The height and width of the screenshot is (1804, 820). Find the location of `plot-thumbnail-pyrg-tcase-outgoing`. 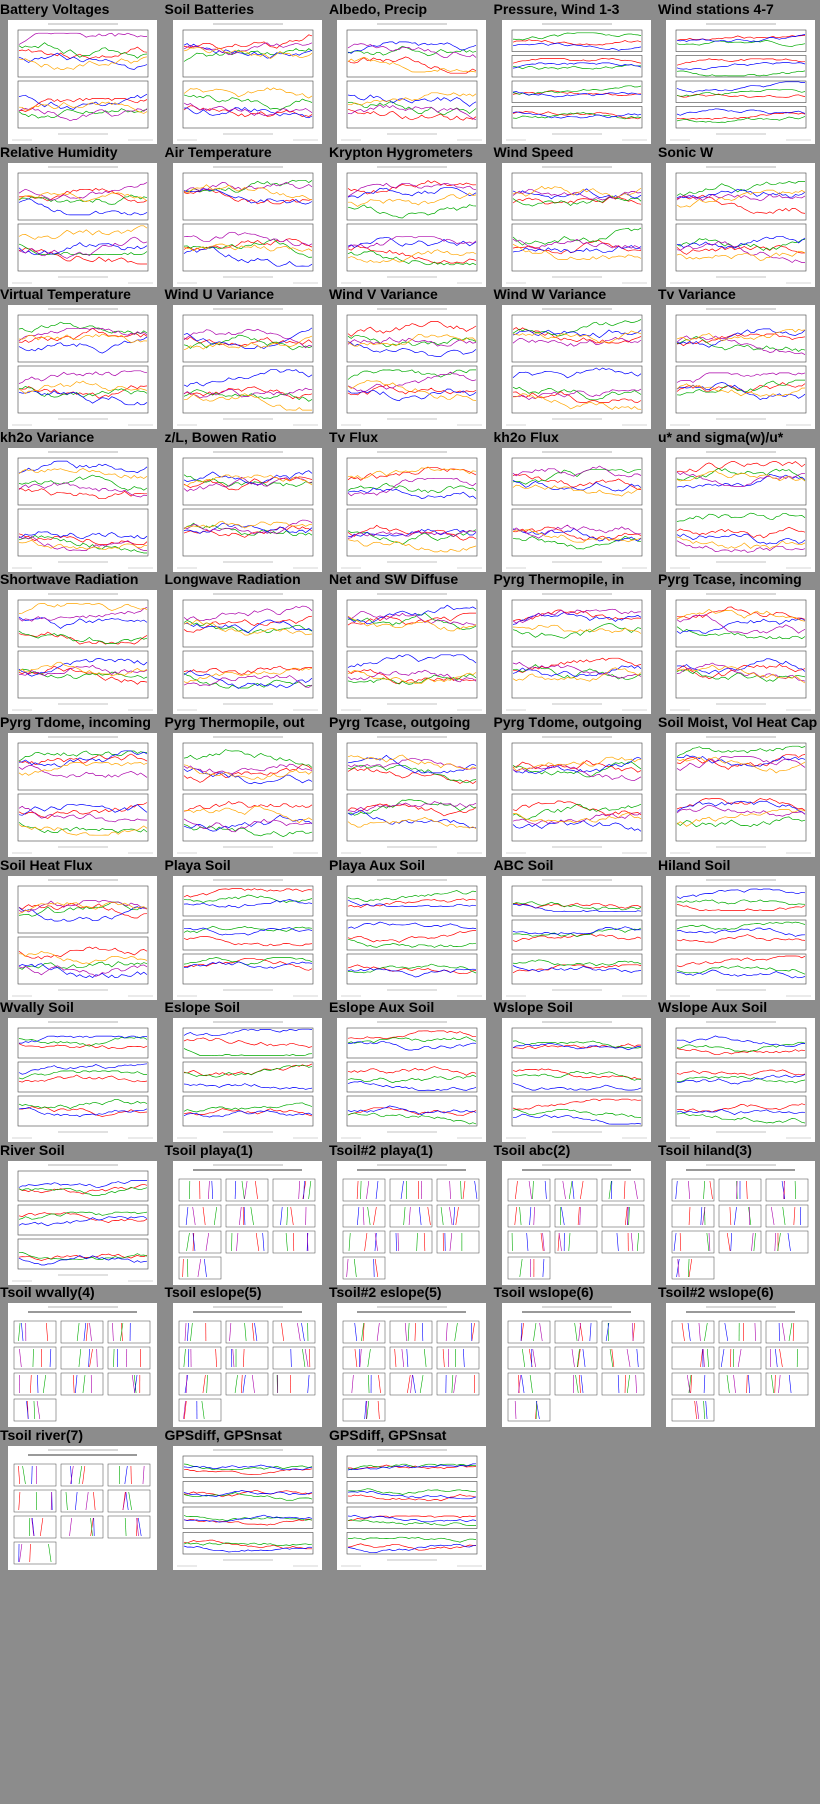

plot-thumbnail-pyrg-tcase-outgoing is located at coordinates (411, 795).